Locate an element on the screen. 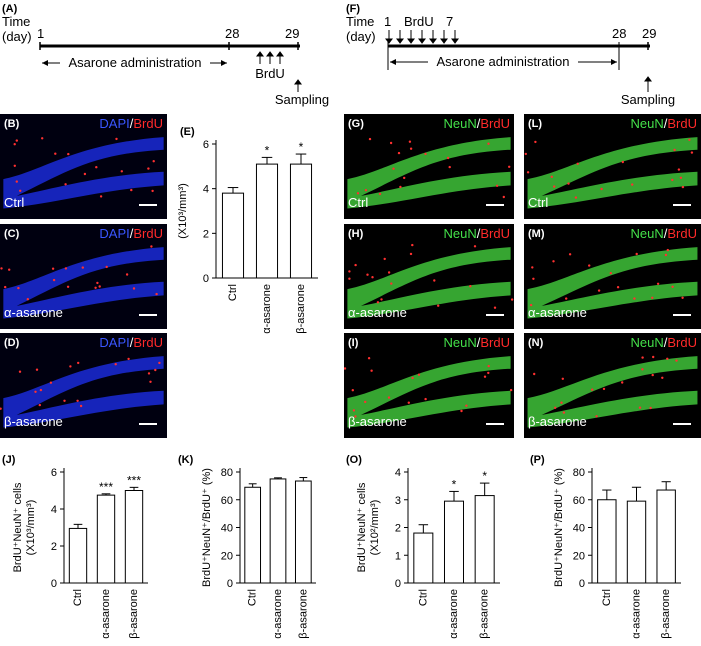 The image size is (701, 646). micrograph-m: NeuN/BrdU (M) α-asarone is located at coordinates (612, 276).